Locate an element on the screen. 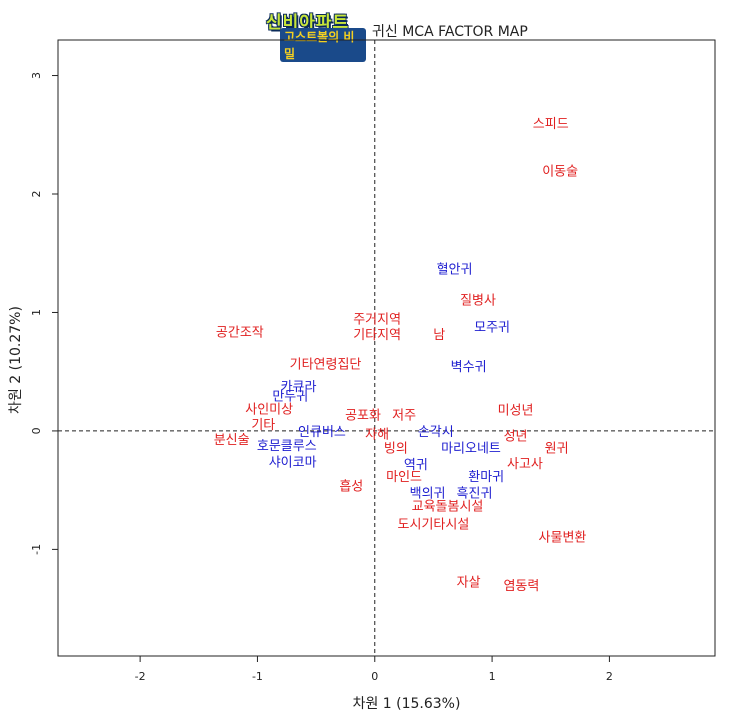 The image size is (736, 715). individual-point-label: 샤이코마 is located at coordinates (293, 463).